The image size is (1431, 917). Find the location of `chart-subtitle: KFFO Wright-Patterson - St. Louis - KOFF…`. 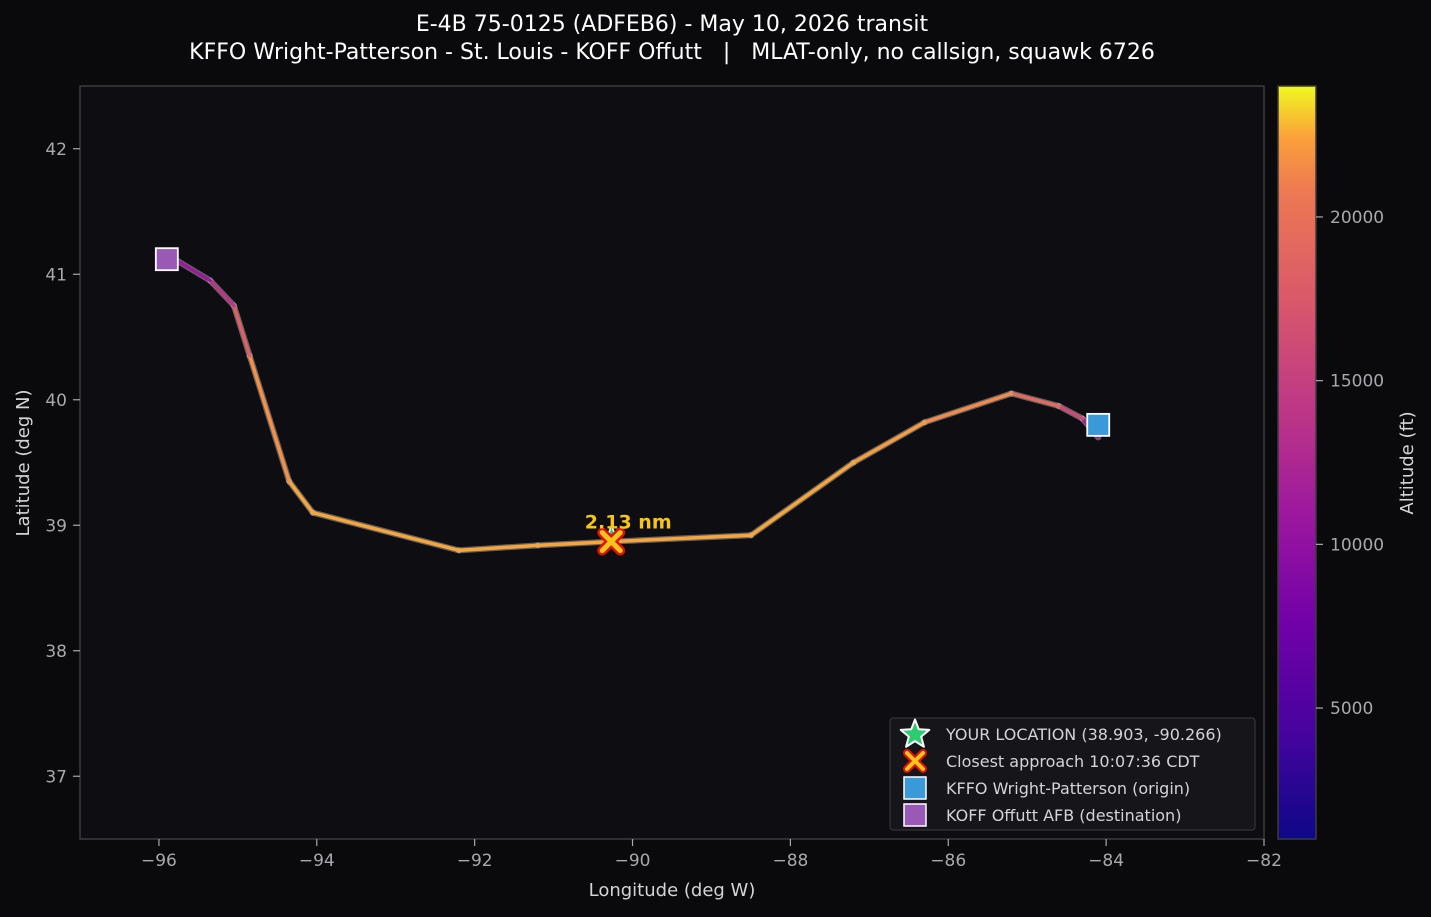

chart-subtitle: KFFO Wright-Patterson - St. Louis - KOFF… is located at coordinates (672, 52).